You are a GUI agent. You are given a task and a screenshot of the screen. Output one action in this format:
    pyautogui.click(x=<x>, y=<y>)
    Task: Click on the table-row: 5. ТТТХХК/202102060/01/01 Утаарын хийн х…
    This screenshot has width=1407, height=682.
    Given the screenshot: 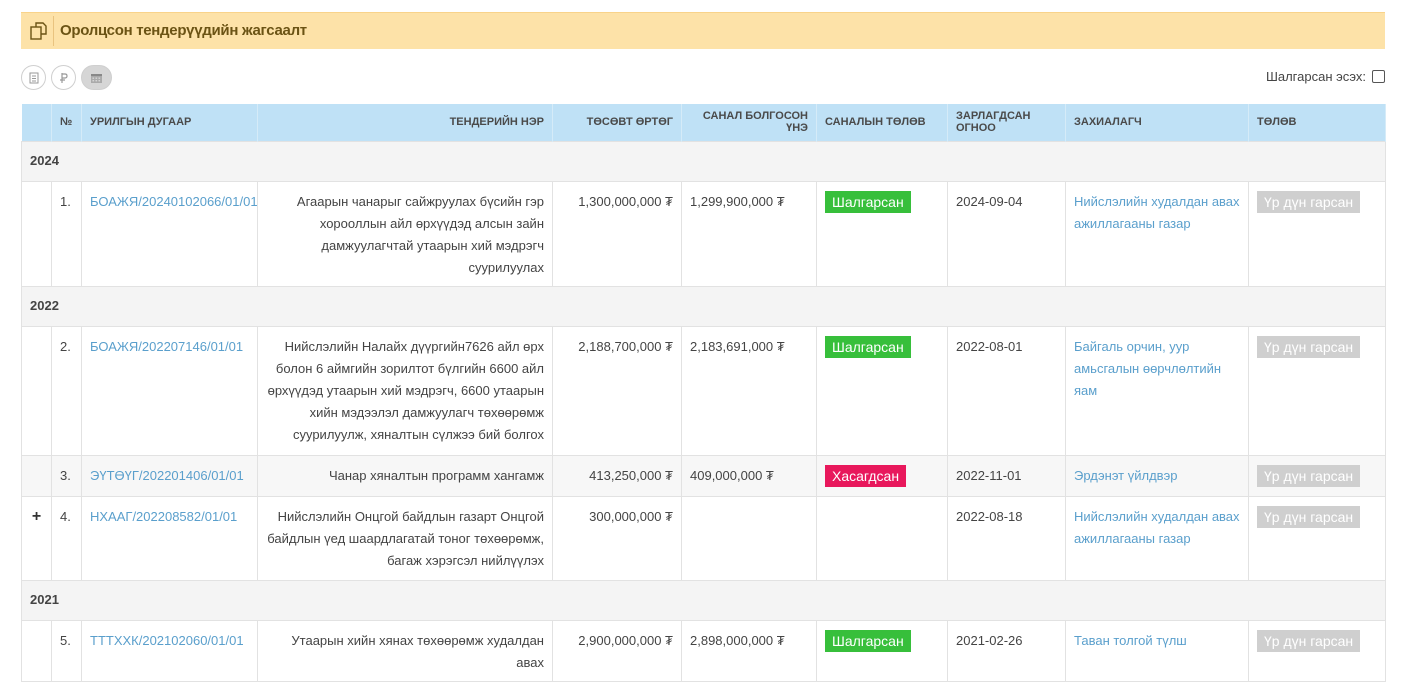 What is the action you would take?
    pyautogui.click(x=703, y=650)
    